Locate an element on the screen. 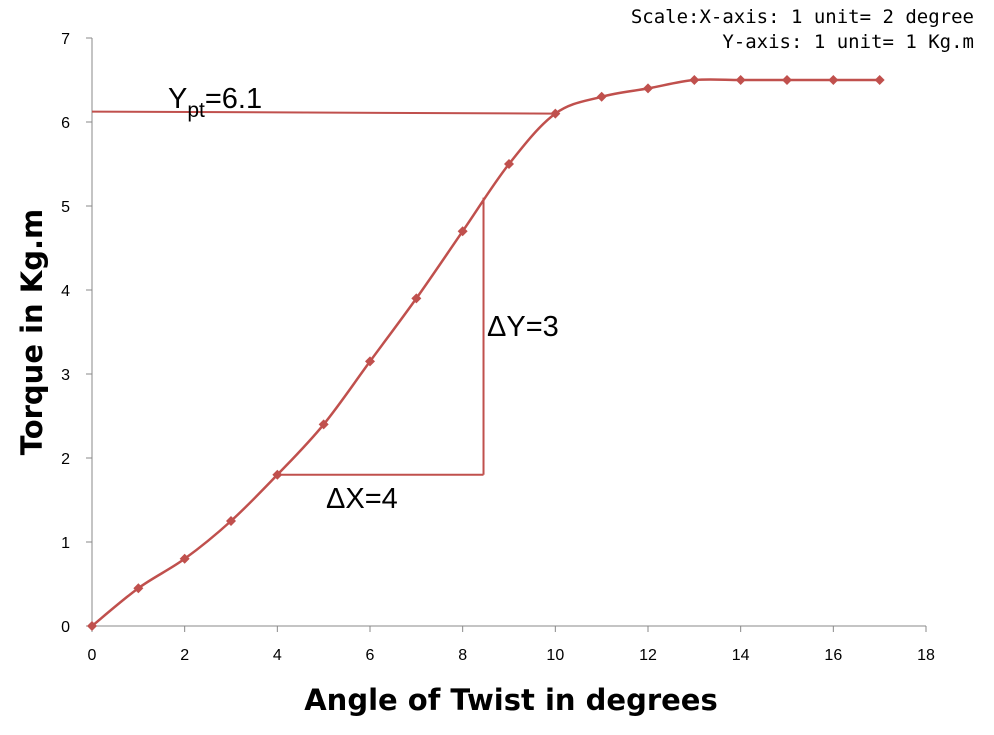 The height and width of the screenshot is (735, 994). y-tick-label: 1 is located at coordinates (65, 543).